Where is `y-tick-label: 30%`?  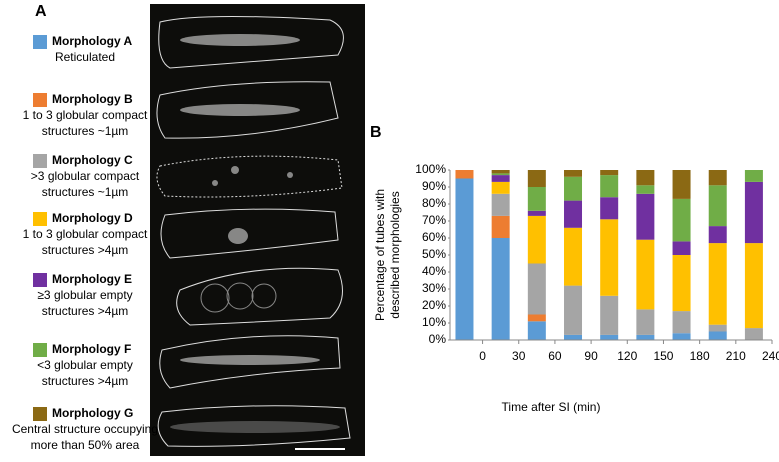 y-tick-label: 30% is located at coordinates (434, 288).